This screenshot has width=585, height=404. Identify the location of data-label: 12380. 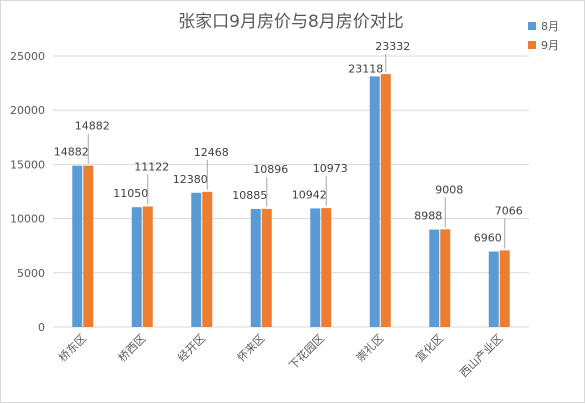
(190, 179).